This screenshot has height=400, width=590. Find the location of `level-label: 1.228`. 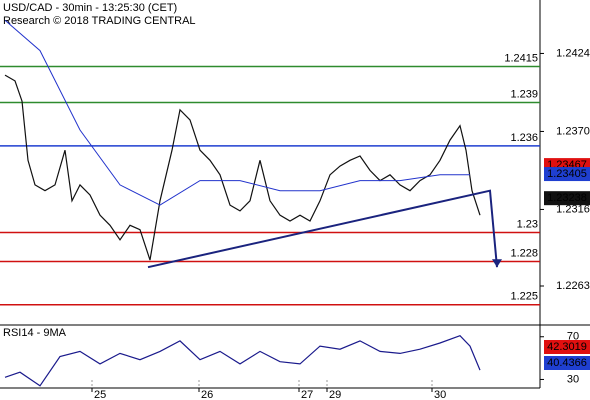

level-label: 1.228 is located at coordinates (524, 253).